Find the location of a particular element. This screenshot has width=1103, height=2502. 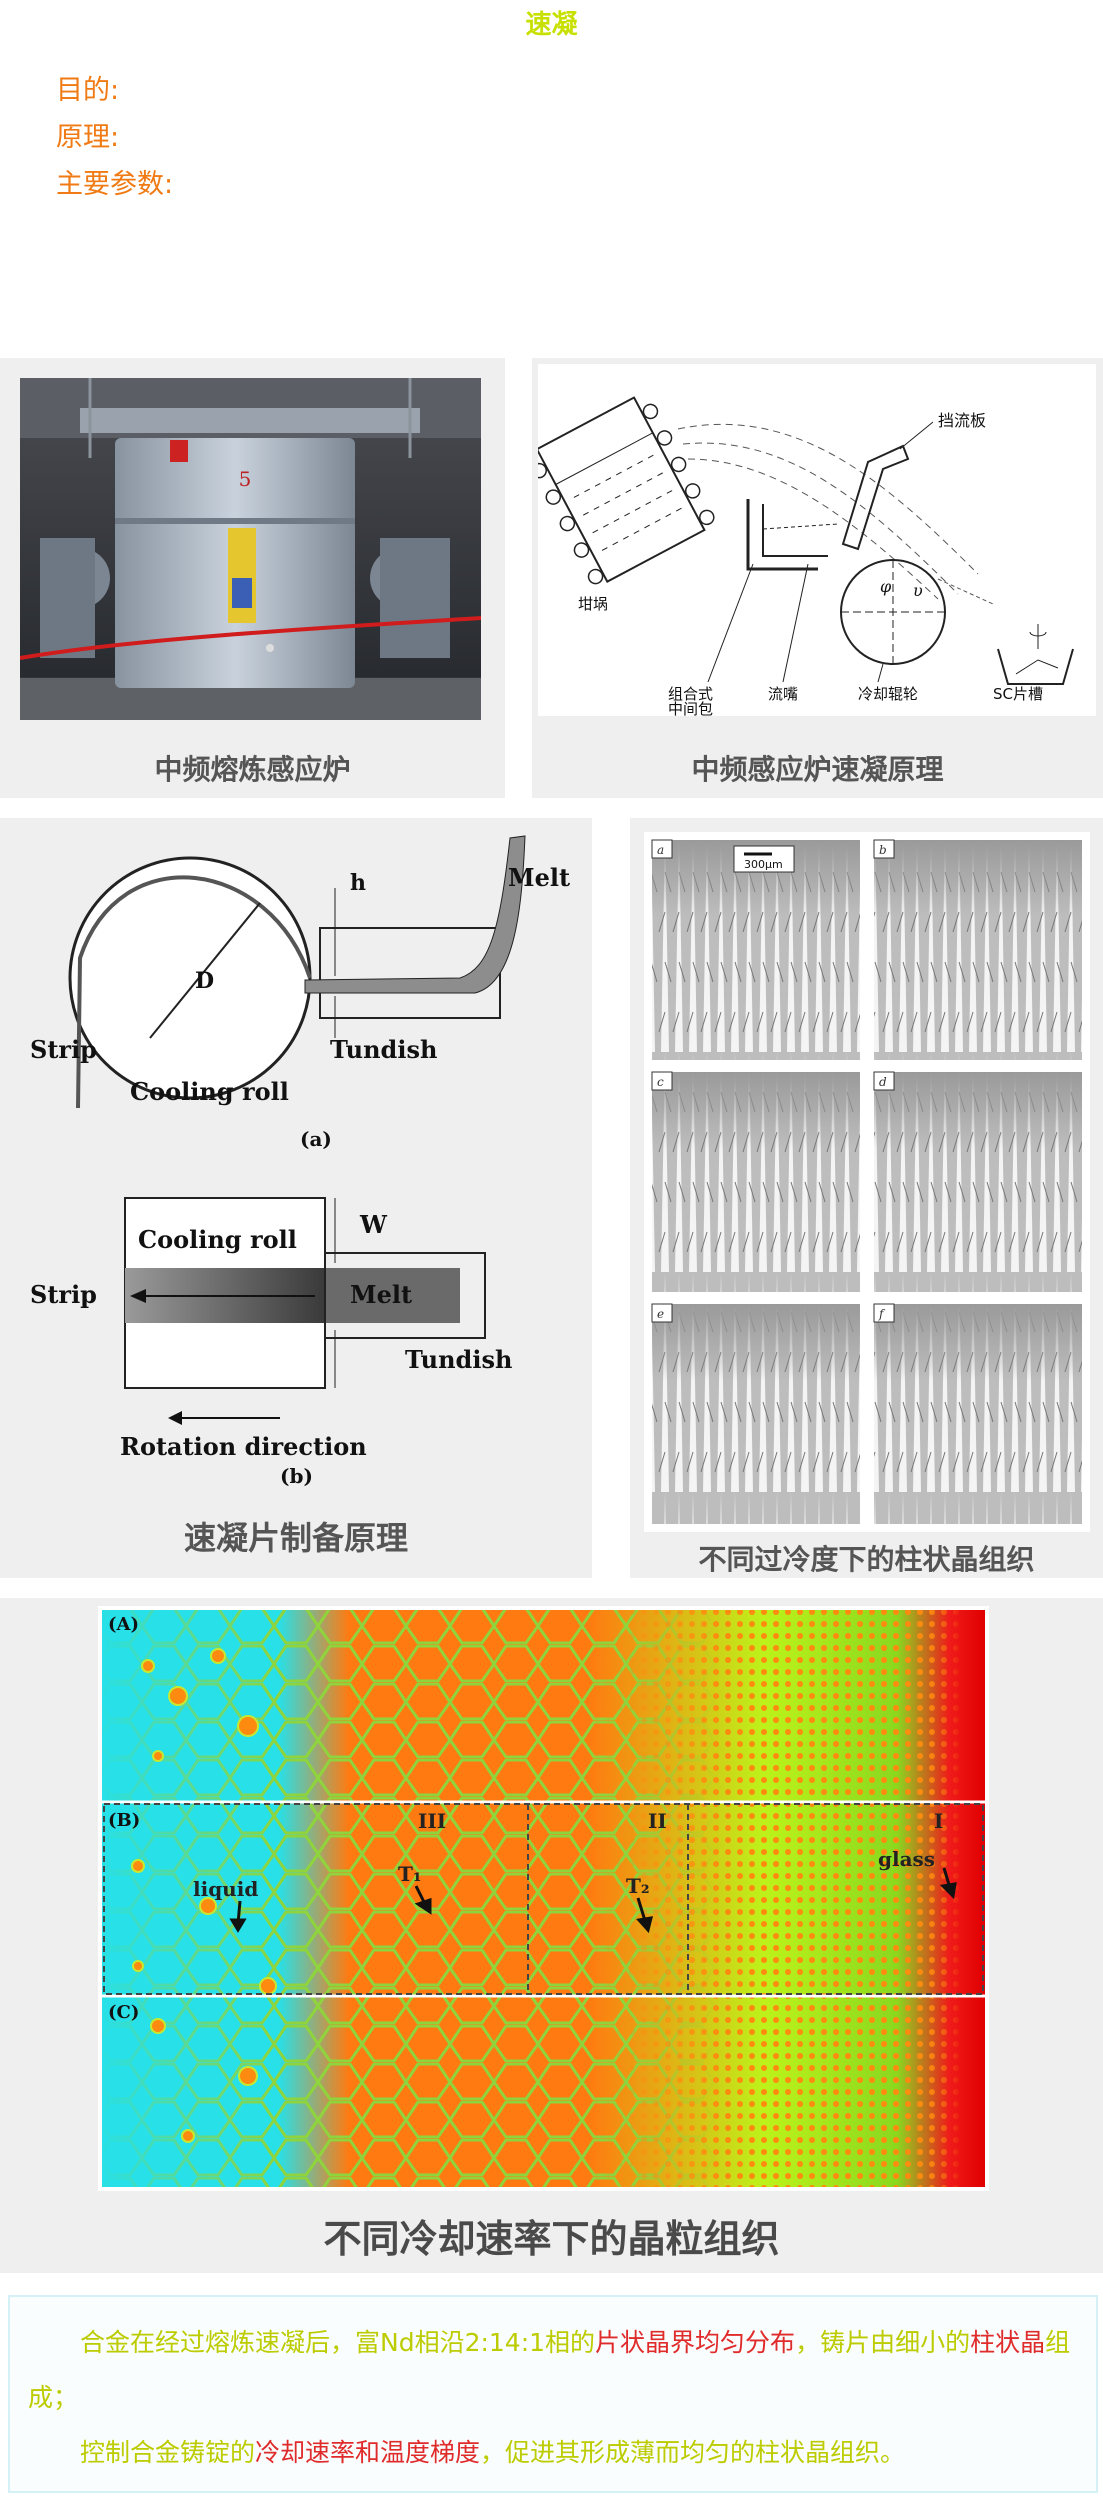

glass-label: glass is located at coordinates (906, 1859).